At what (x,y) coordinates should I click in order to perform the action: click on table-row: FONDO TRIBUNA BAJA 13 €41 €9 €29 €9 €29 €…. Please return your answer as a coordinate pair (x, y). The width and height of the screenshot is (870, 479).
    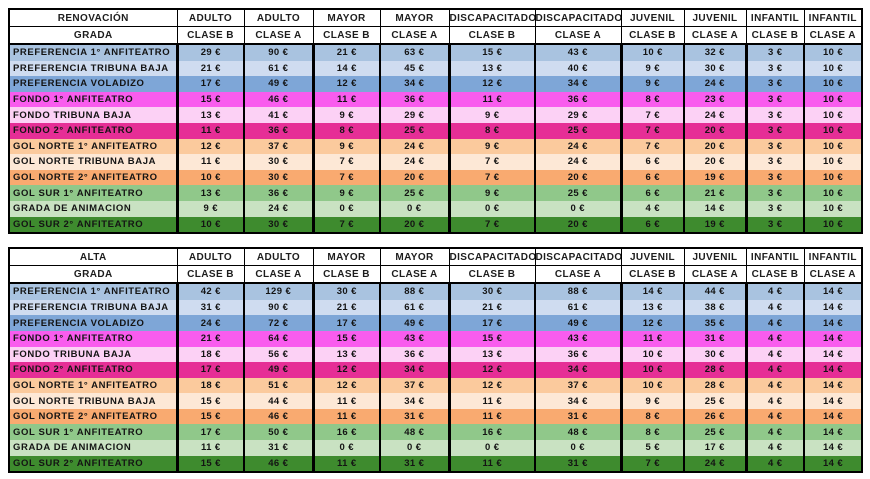
    Looking at the image, I should click on (435, 115).